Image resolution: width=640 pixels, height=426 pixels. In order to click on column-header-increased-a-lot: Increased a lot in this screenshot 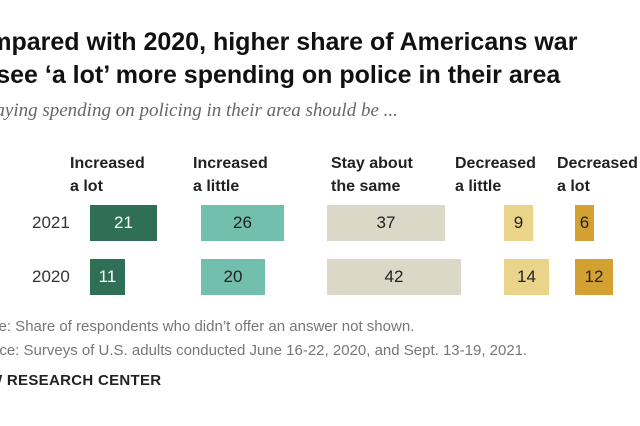, I will do `click(107, 175)`.